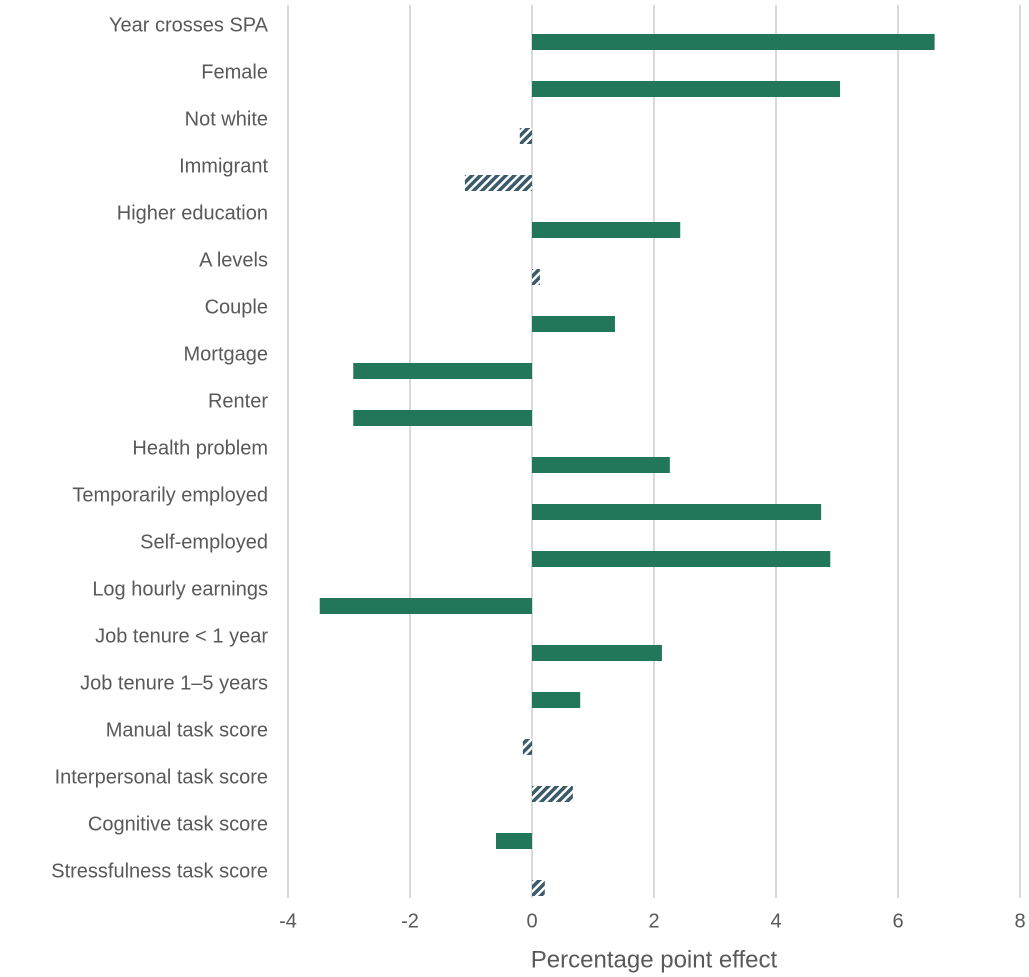 This screenshot has width=1029, height=977. Describe the element at coordinates (897, 921) in the screenshot. I see `x-tick-label: 6` at that location.